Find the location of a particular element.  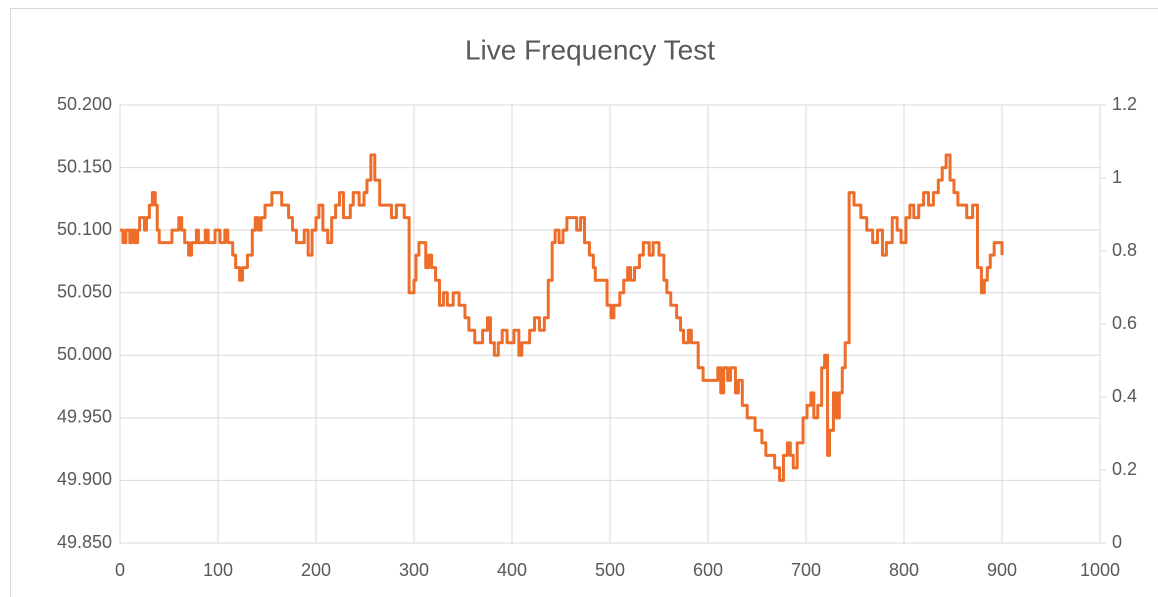

x-tick-label: 700 is located at coordinates (806, 570).